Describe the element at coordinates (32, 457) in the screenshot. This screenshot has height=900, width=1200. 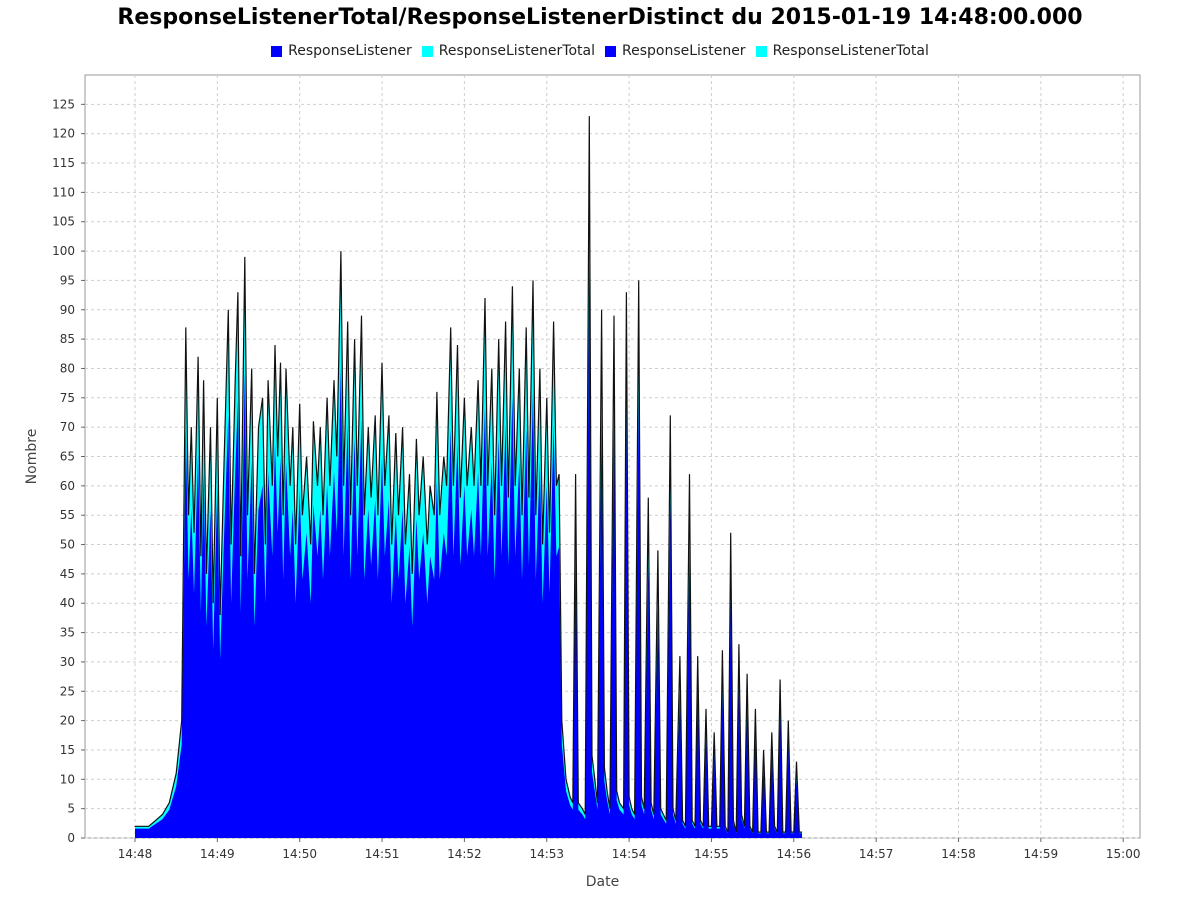
I see `y-axis-label: Nombre` at that location.